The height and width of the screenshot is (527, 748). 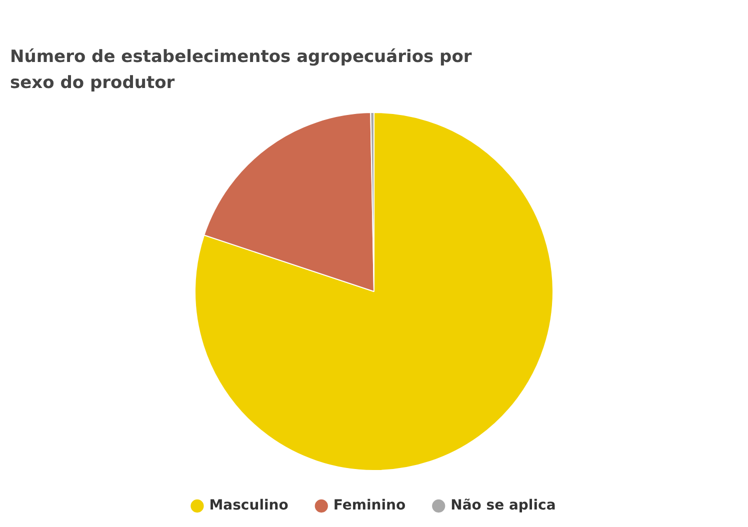 I want to click on legend-label: Feminino, so click(x=369, y=506).